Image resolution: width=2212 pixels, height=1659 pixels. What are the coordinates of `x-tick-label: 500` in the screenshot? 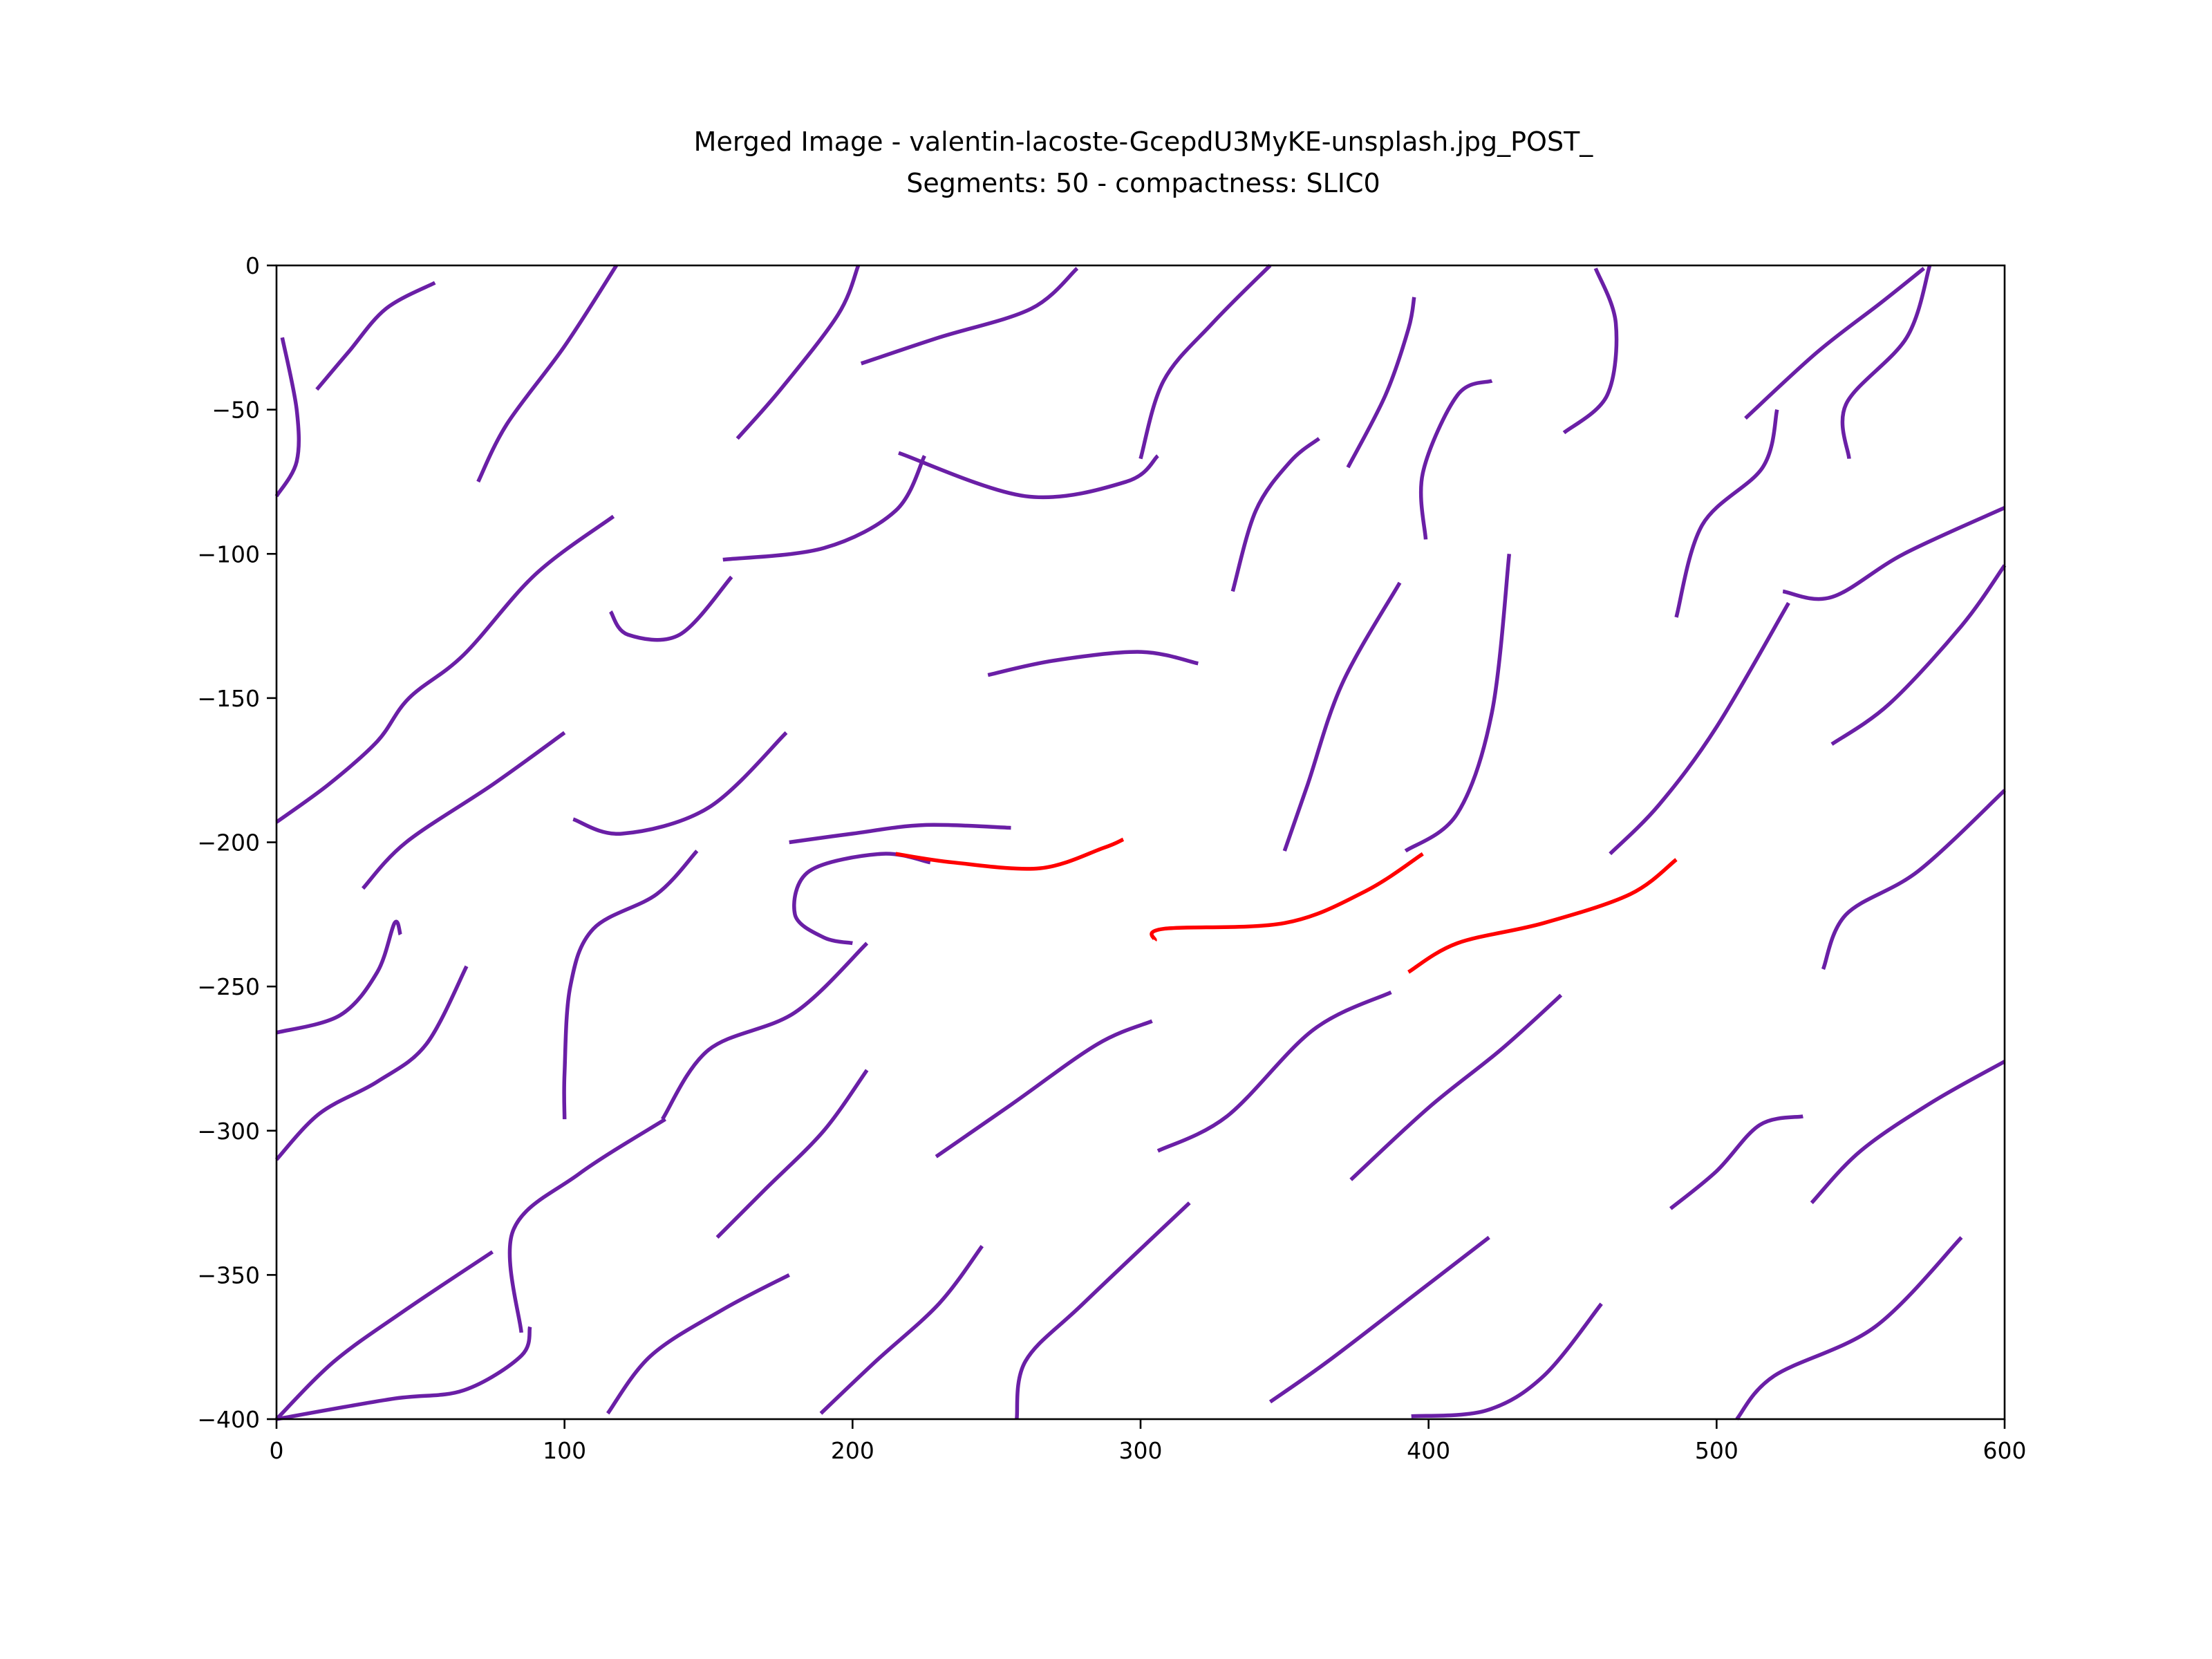 It's located at (1717, 1450).